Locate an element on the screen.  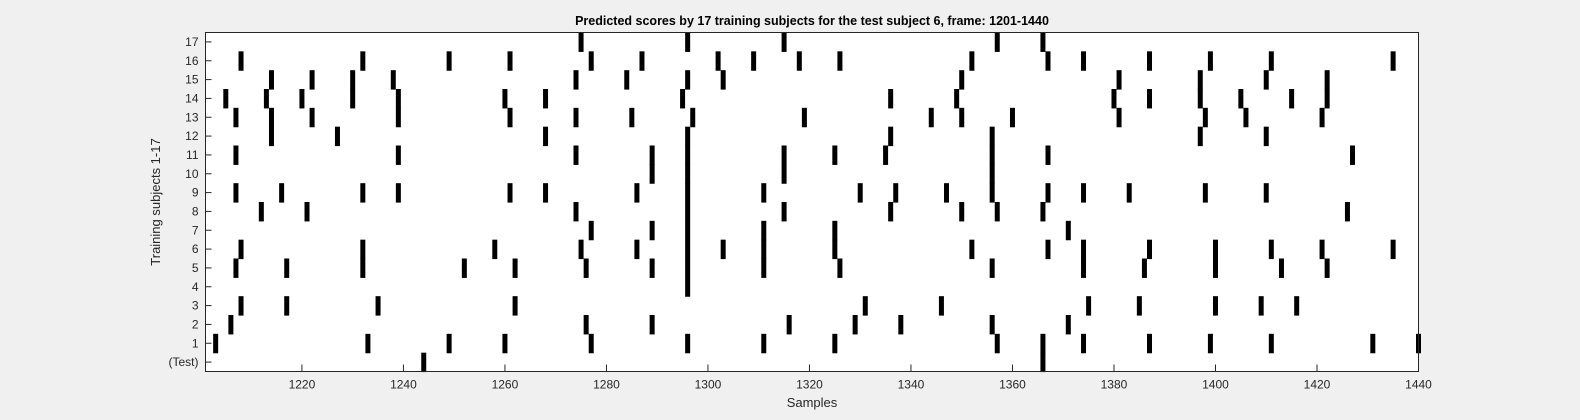
y-tick-label: 5 is located at coordinates (195, 268).